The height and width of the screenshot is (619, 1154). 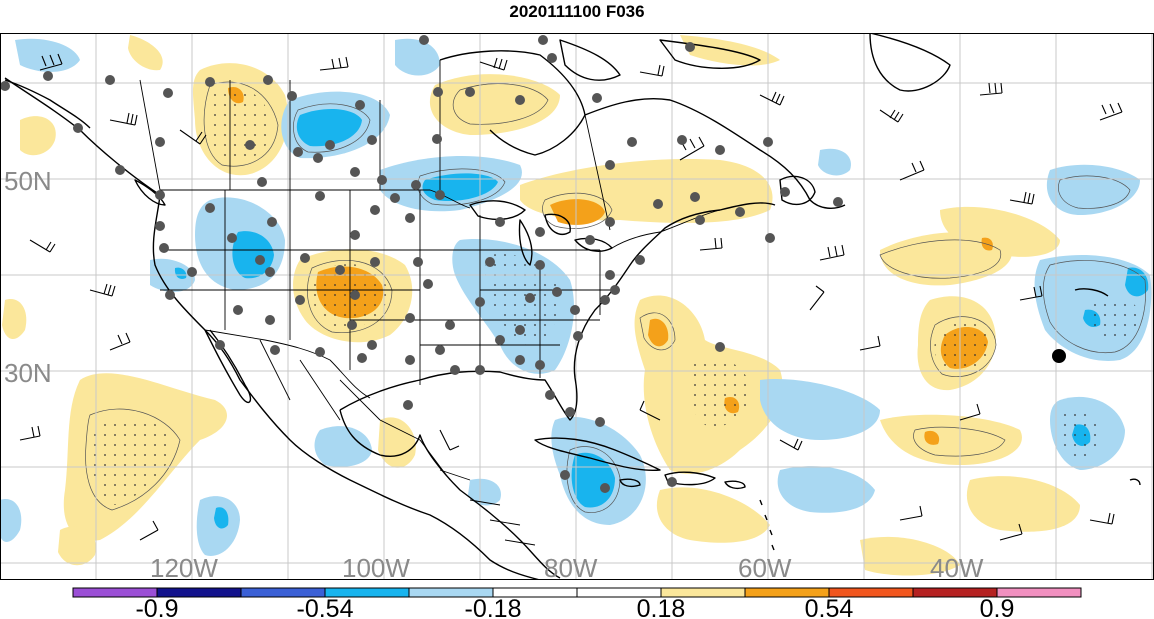 I want to click on colorbar: -0.9 -0.54 -0.18 0.18 0.54 0.9, so click(x=577, y=603).